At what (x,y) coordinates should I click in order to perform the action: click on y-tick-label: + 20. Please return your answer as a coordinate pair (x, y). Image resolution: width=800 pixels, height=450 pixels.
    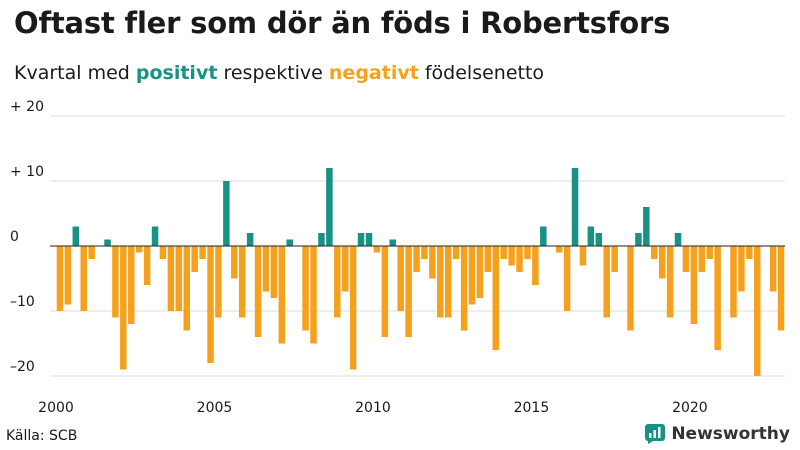
    Looking at the image, I should click on (27, 107).